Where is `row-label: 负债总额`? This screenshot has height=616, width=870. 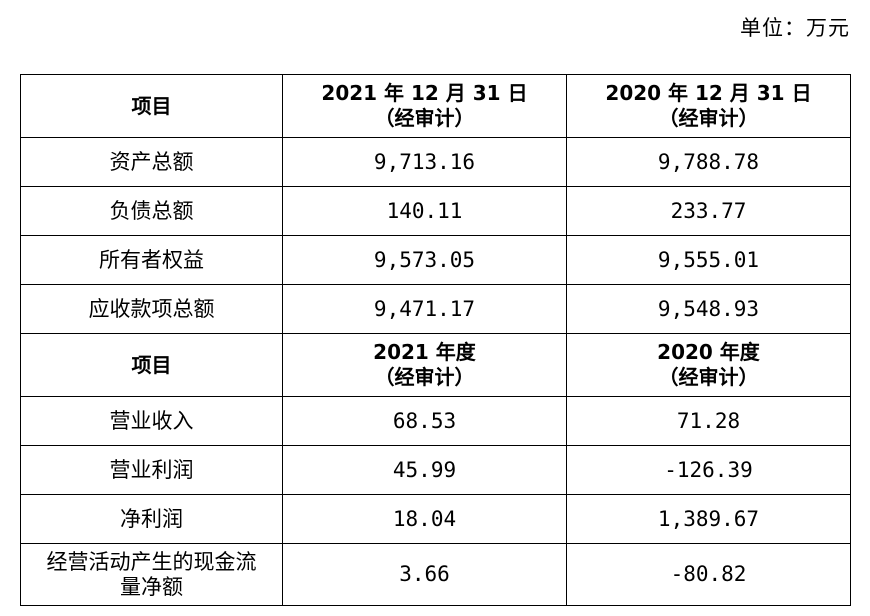 row-label: 负债总额 is located at coordinates (151, 211).